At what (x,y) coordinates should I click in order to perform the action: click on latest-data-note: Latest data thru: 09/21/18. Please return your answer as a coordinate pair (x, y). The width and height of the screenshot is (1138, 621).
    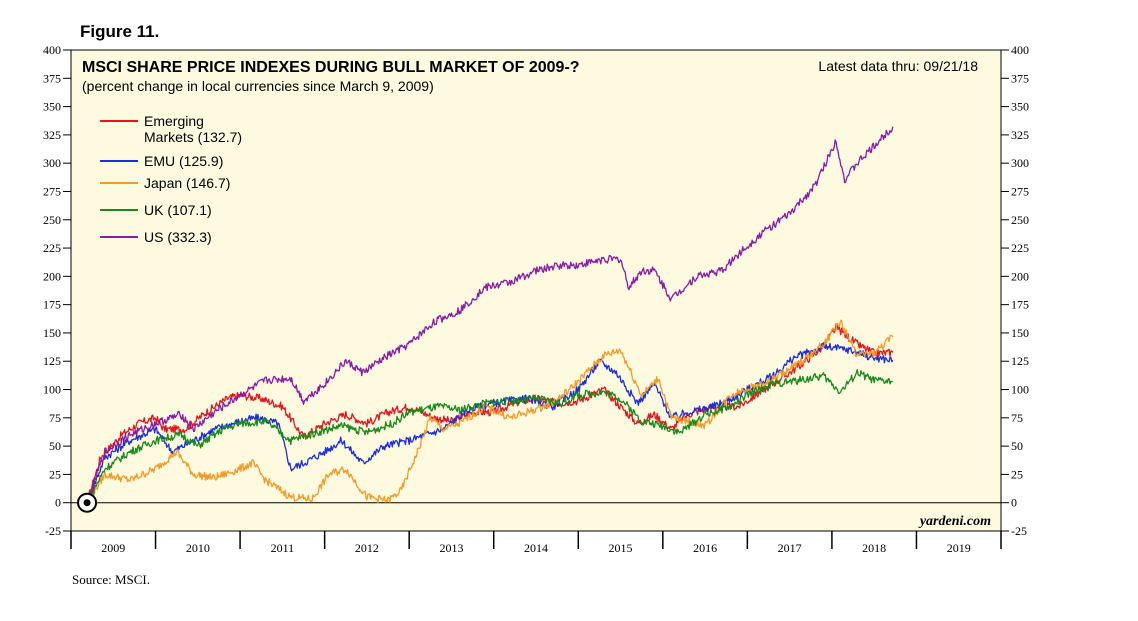
    Looking at the image, I should click on (898, 66).